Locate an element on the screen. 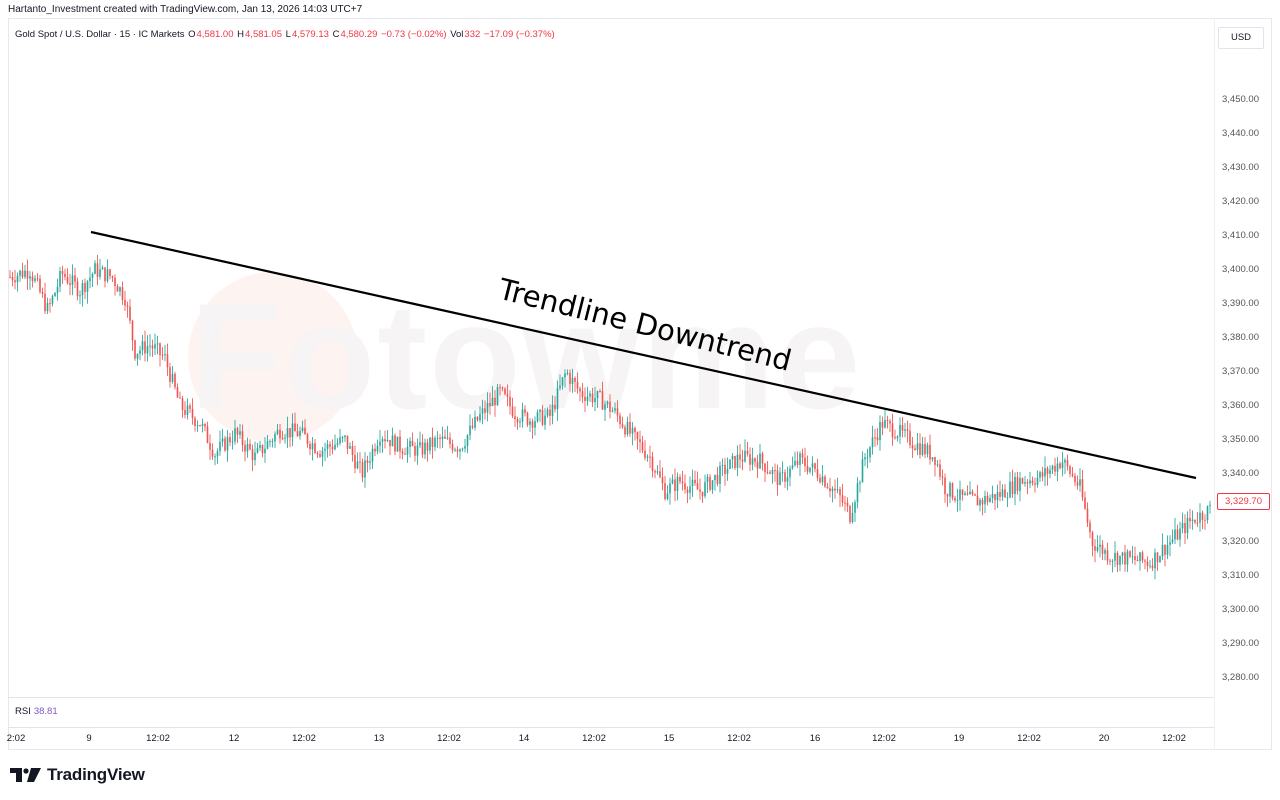  volume-value: 332 is located at coordinates (472, 34).